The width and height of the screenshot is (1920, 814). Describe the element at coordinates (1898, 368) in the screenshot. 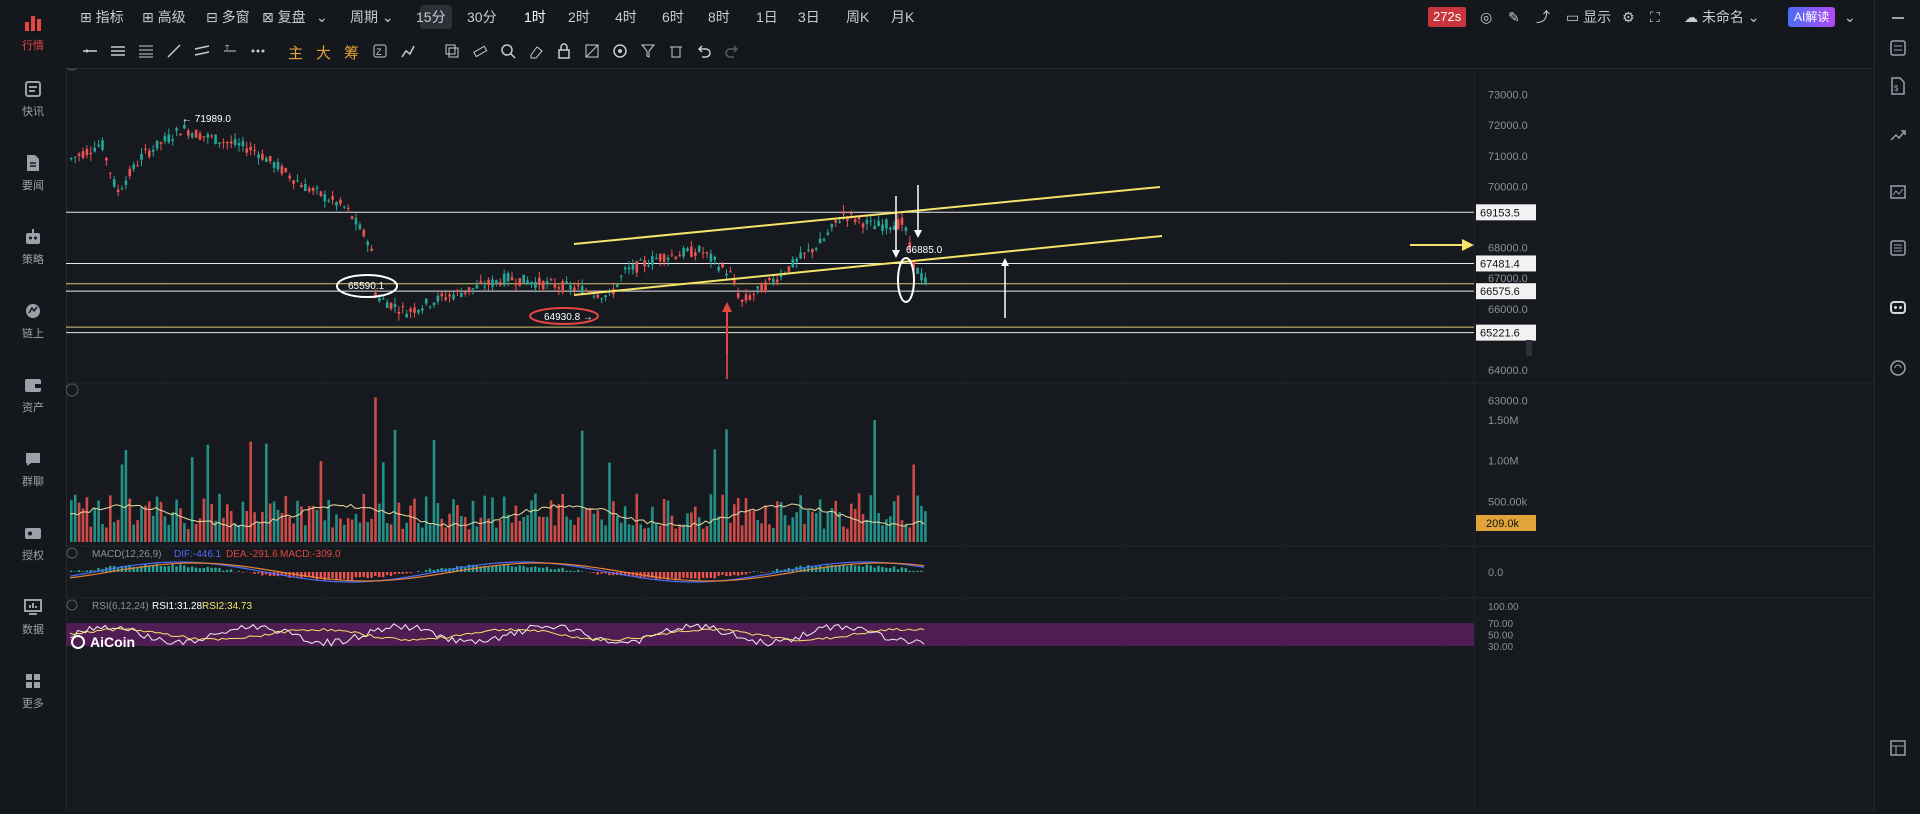

I see `signal-icon` at that location.